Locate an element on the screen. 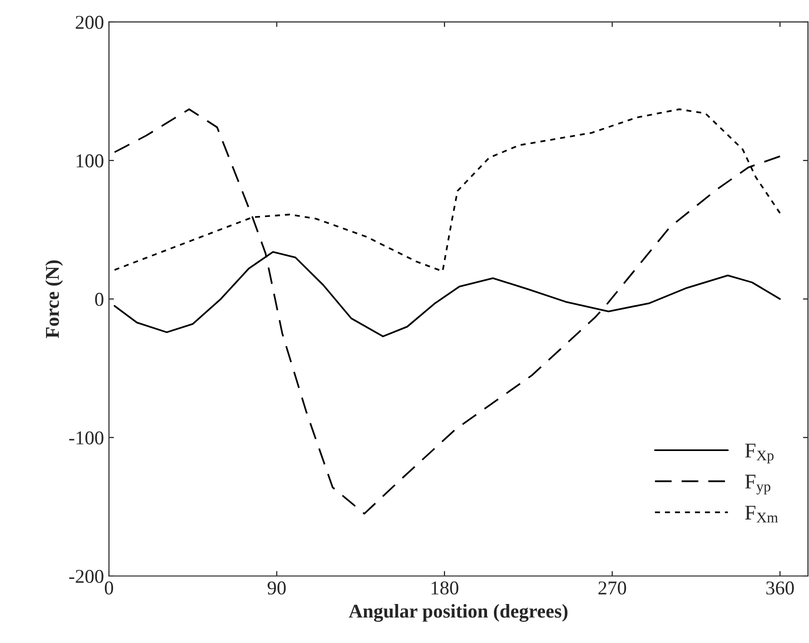 The height and width of the screenshot is (643, 809). y-tick-label: 100 is located at coordinates (90, 161).